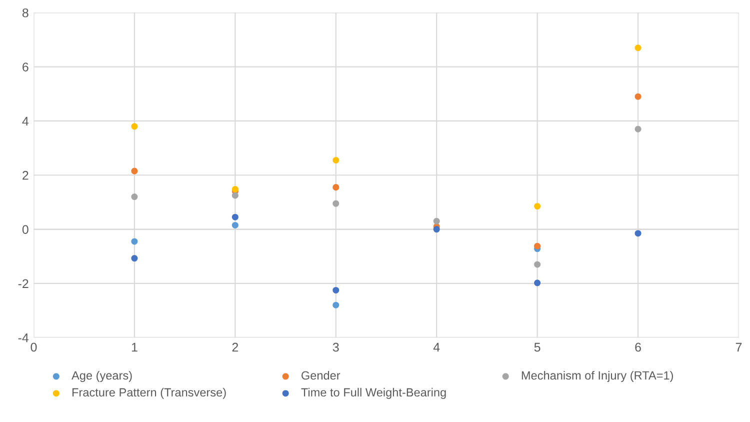 This screenshot has width=750, height=422. Describe the element at coordinates (25, 13) in the screenshot. I see `y-tick-label: 8` at that location.